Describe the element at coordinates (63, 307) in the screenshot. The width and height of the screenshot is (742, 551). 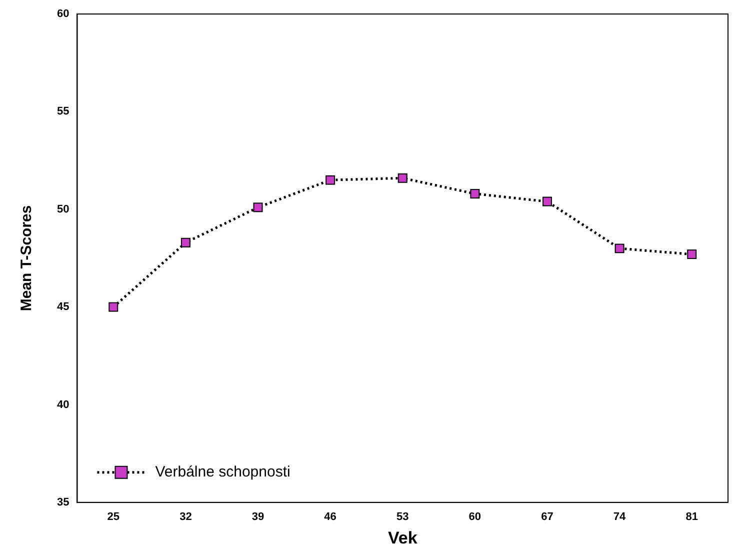
I see `y-tick-label: 45` at that location.